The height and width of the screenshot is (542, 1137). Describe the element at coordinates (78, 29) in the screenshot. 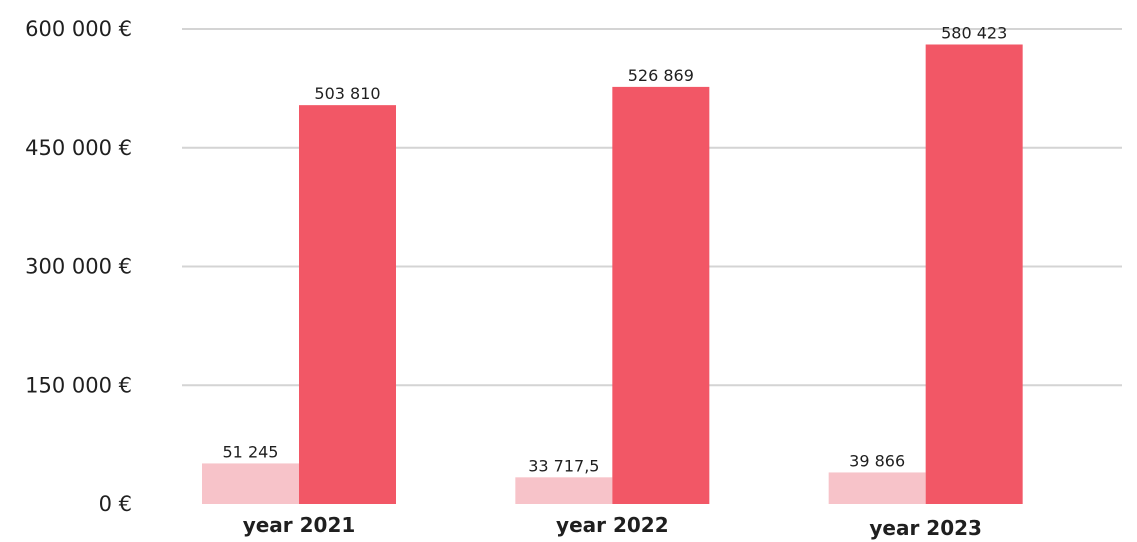

I see `y-tick-label: 600 000 €` at that location.